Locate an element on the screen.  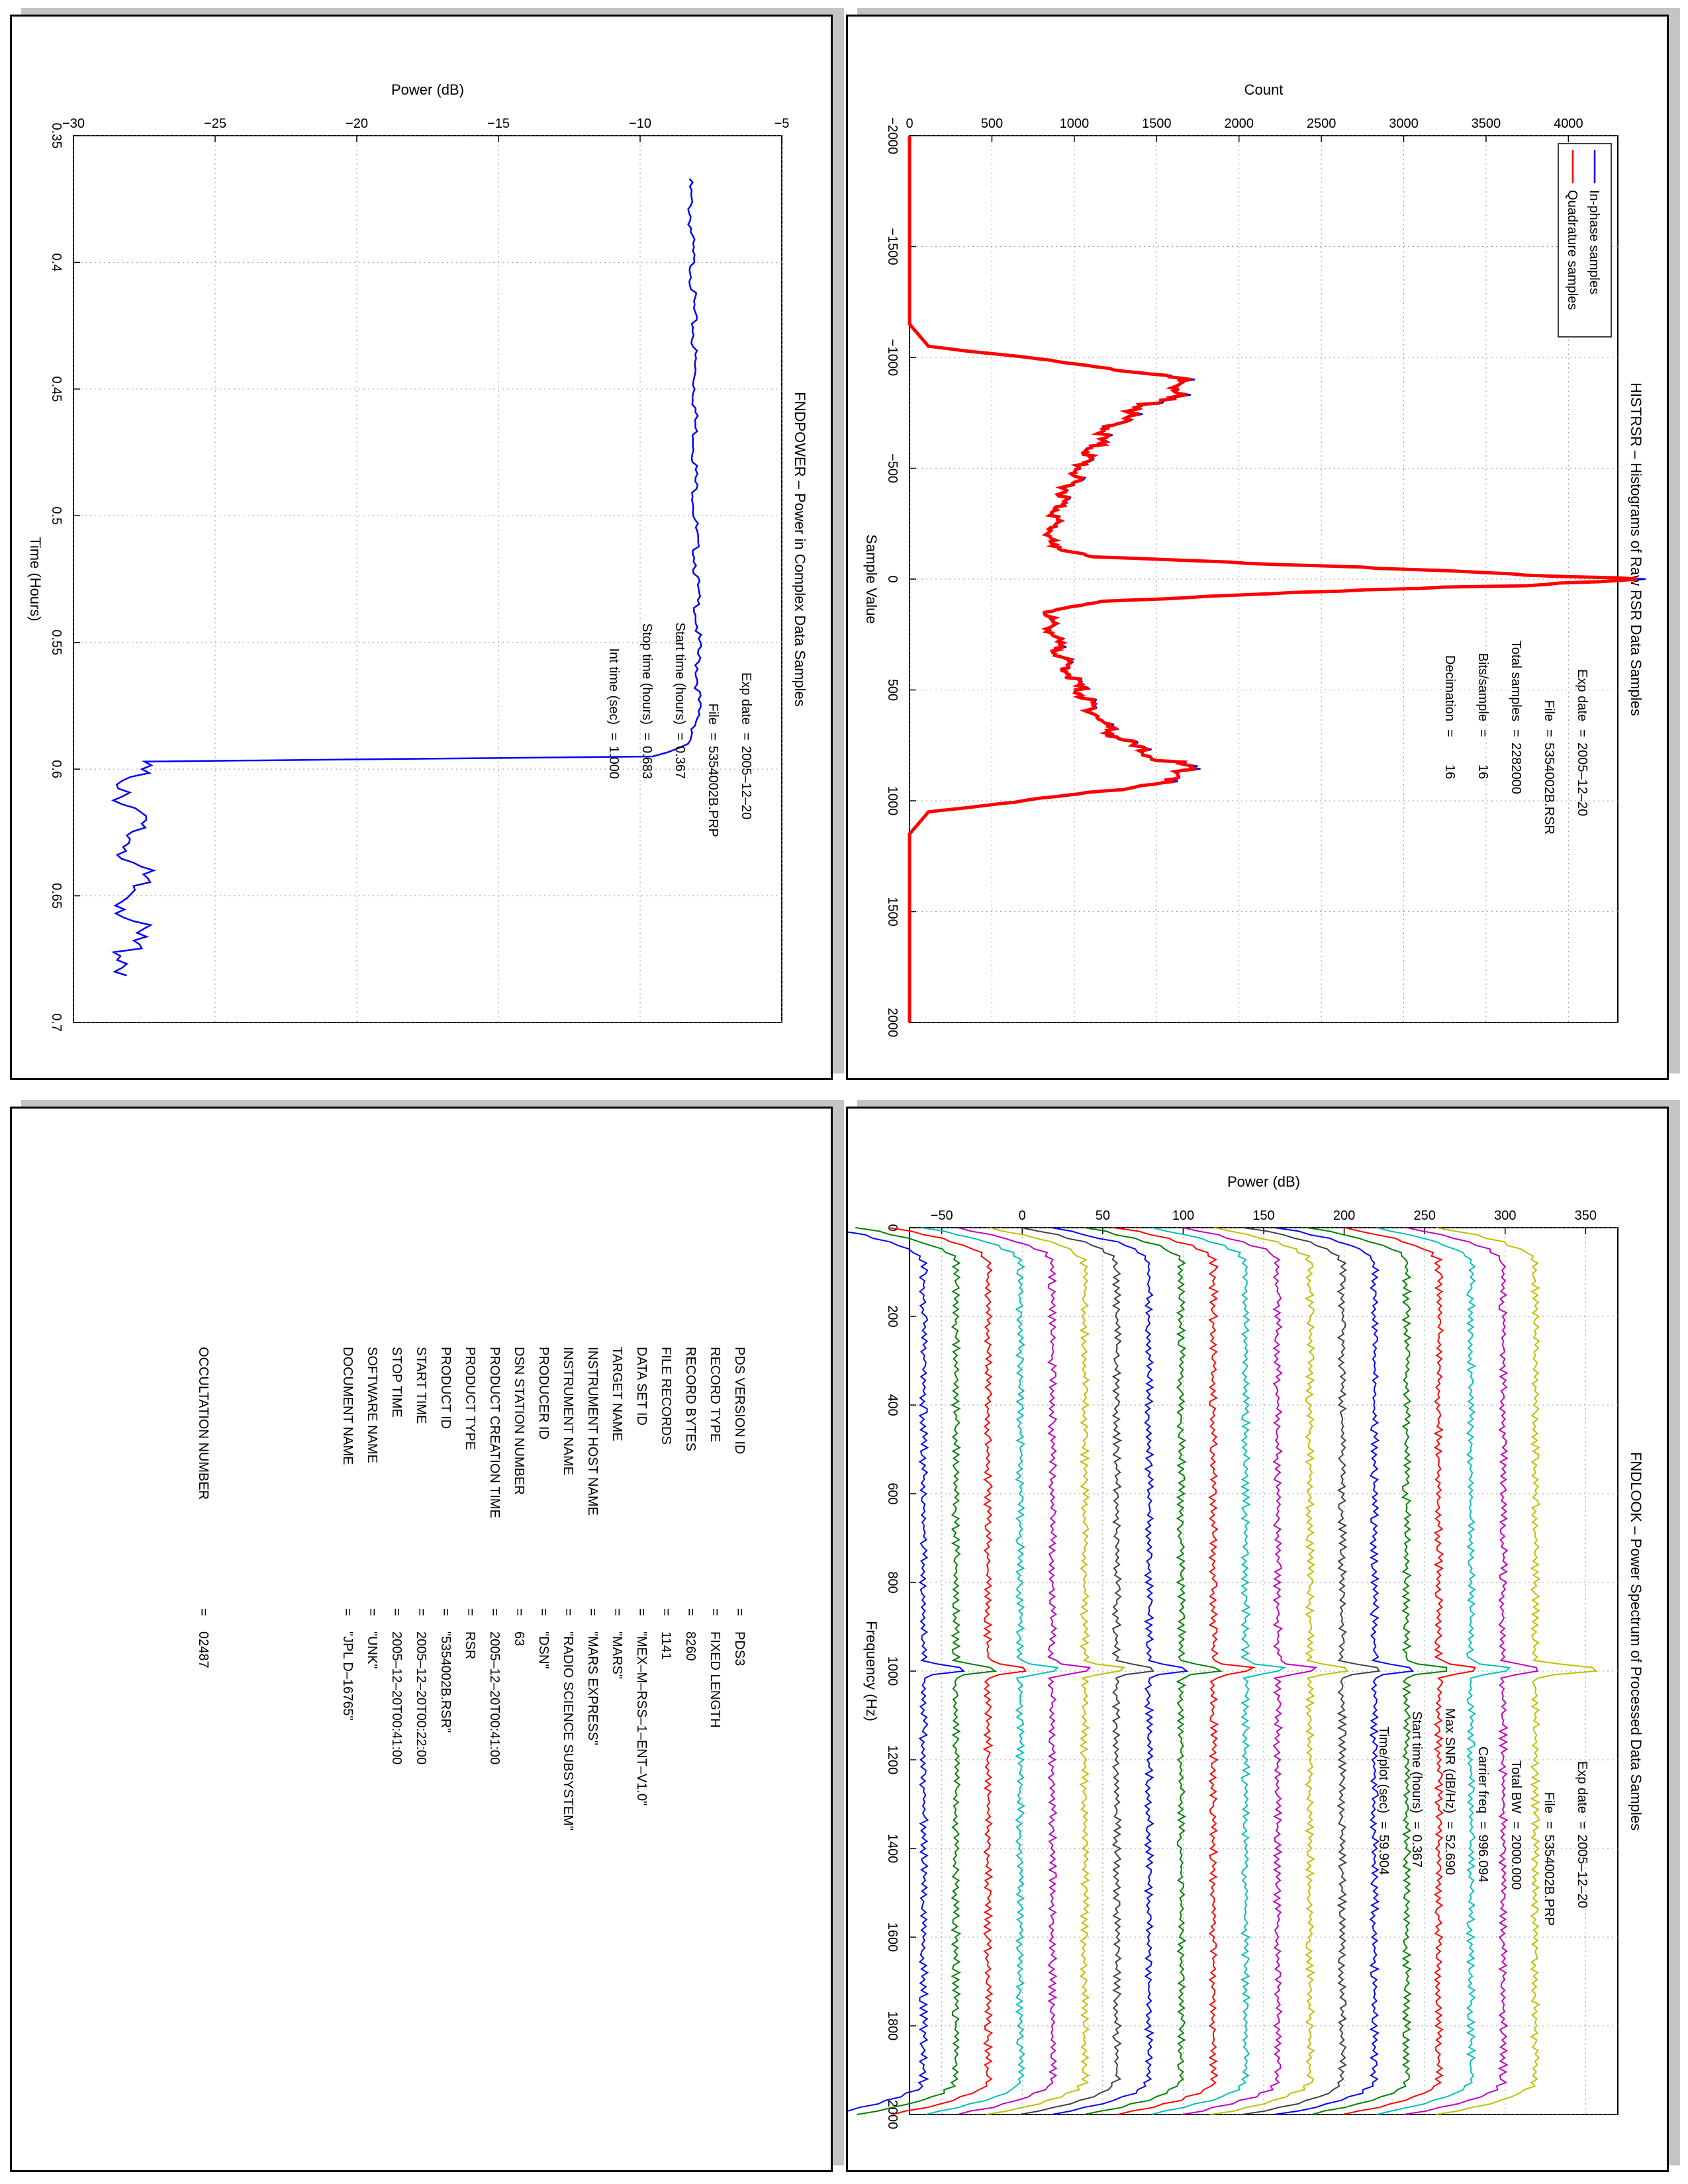
label-value: 2005–12–20T00:41:00 is located at coordinates (396, 1698).